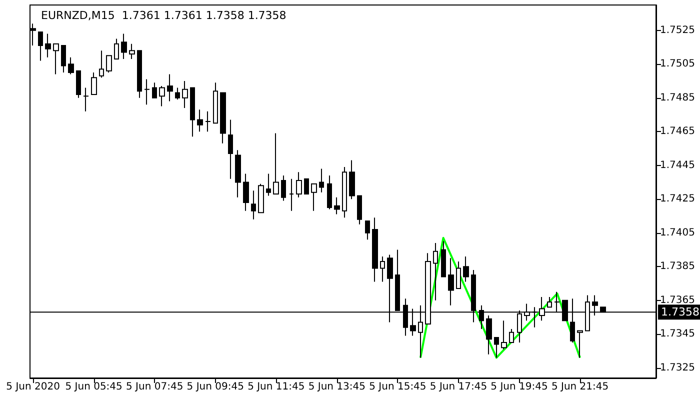  I want to click on x-tick-label: 5 Jun 17:45, so click(459, 387).